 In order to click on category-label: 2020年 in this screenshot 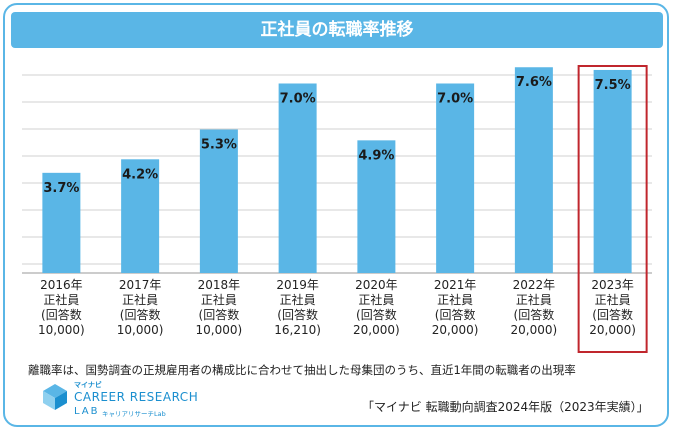, I will do `click(376, 285)`.